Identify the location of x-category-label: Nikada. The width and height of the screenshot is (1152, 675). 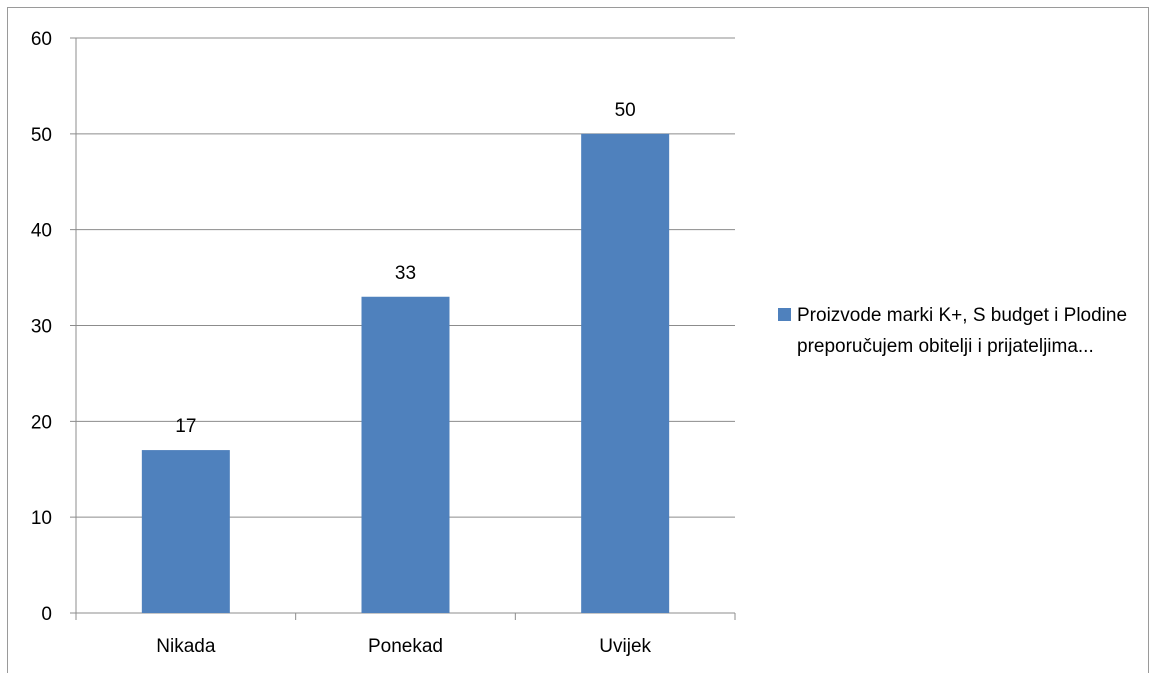
(186, 646).